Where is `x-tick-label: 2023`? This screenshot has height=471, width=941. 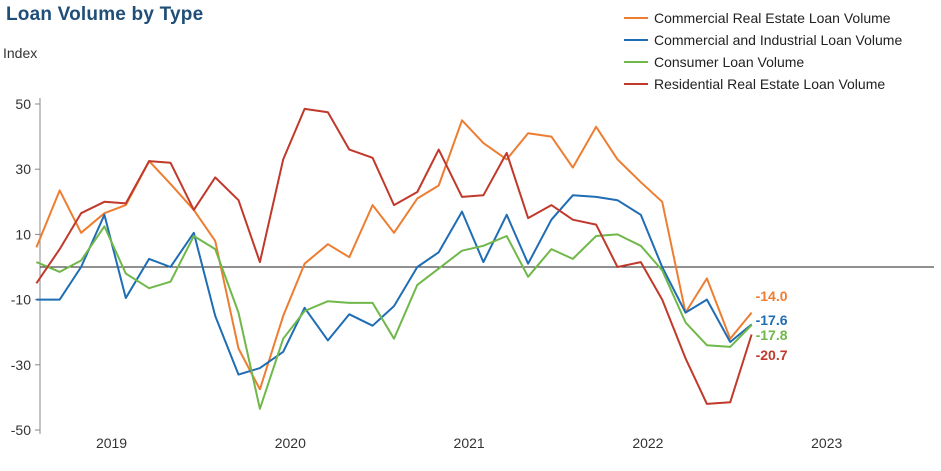 x-tick-label: 2023 is located at coordinates (826, 443).